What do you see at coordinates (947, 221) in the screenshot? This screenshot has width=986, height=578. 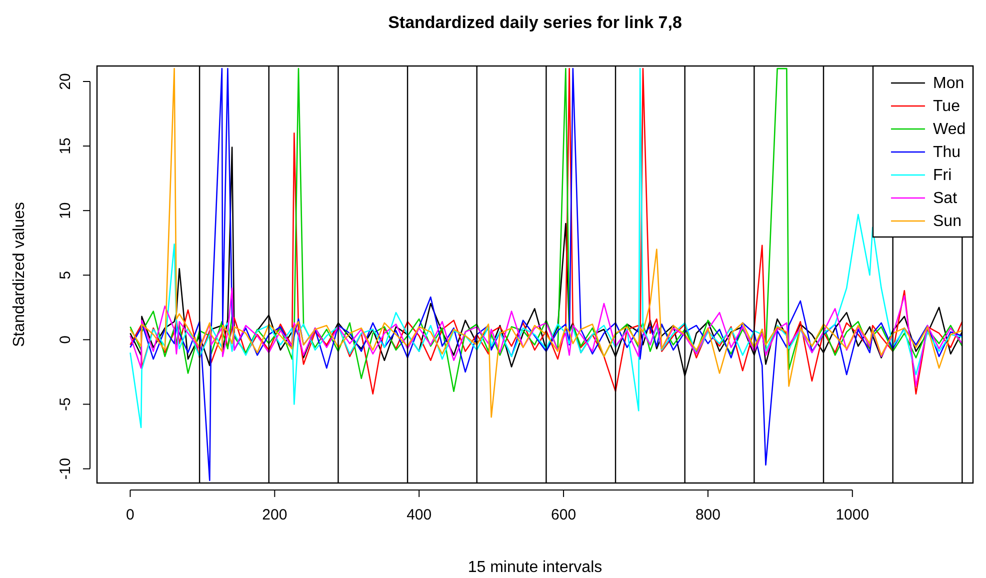 I see `legend-label: Sun` at bounding box center [947, 221].